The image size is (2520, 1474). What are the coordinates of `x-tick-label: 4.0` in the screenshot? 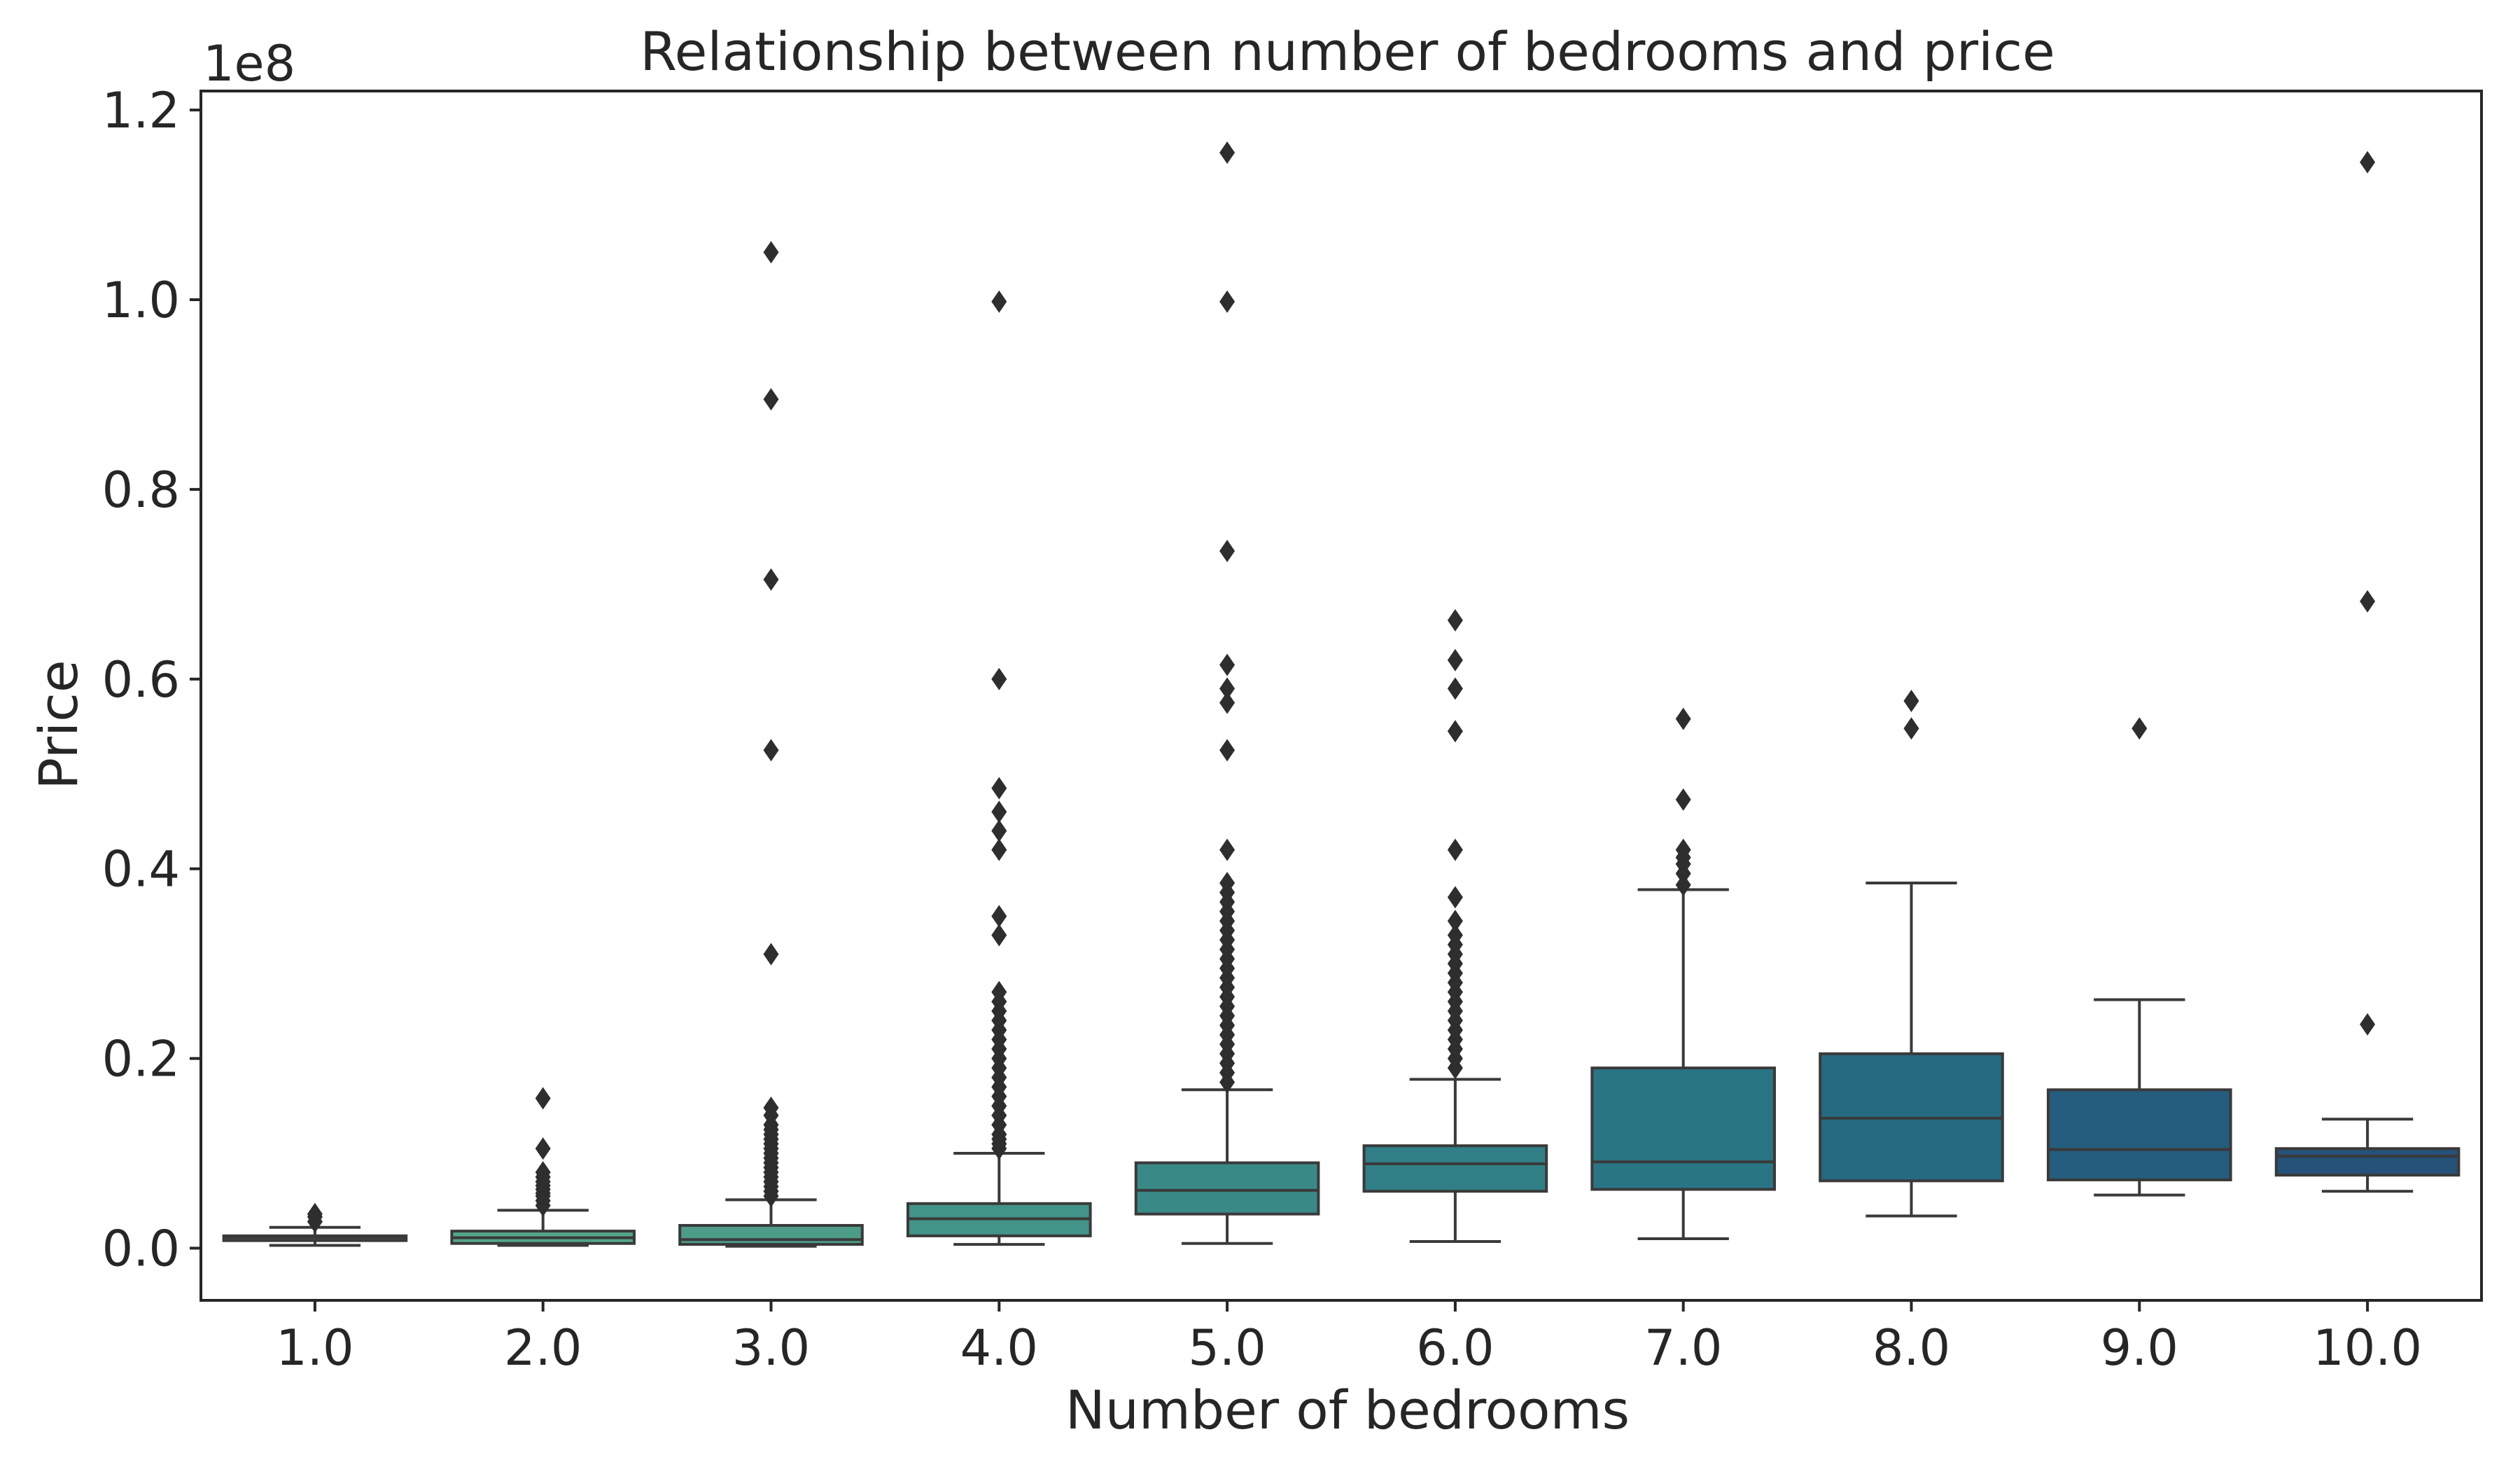 It's located at (999, 1348).